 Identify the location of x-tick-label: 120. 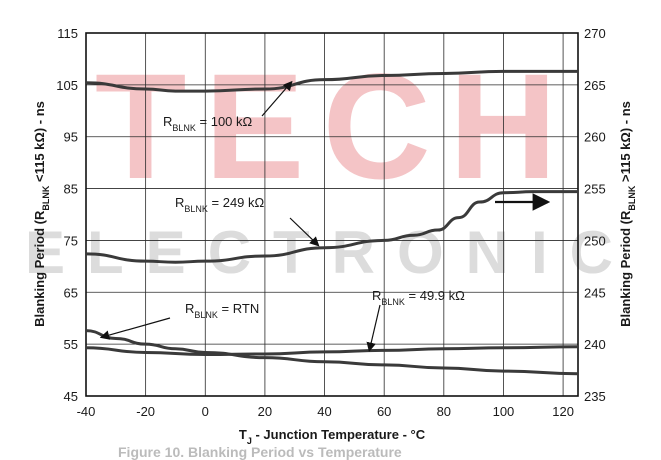
(563, 411).